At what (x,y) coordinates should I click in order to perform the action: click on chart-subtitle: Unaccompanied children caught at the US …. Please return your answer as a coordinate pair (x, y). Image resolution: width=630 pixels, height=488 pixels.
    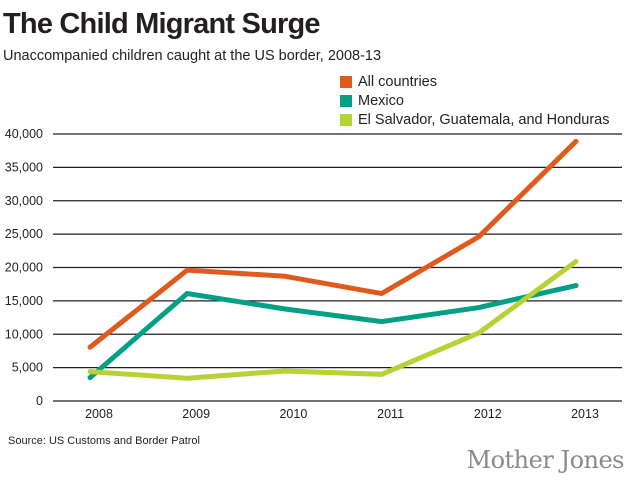
    Looking at the image, I should click on (192, 56).